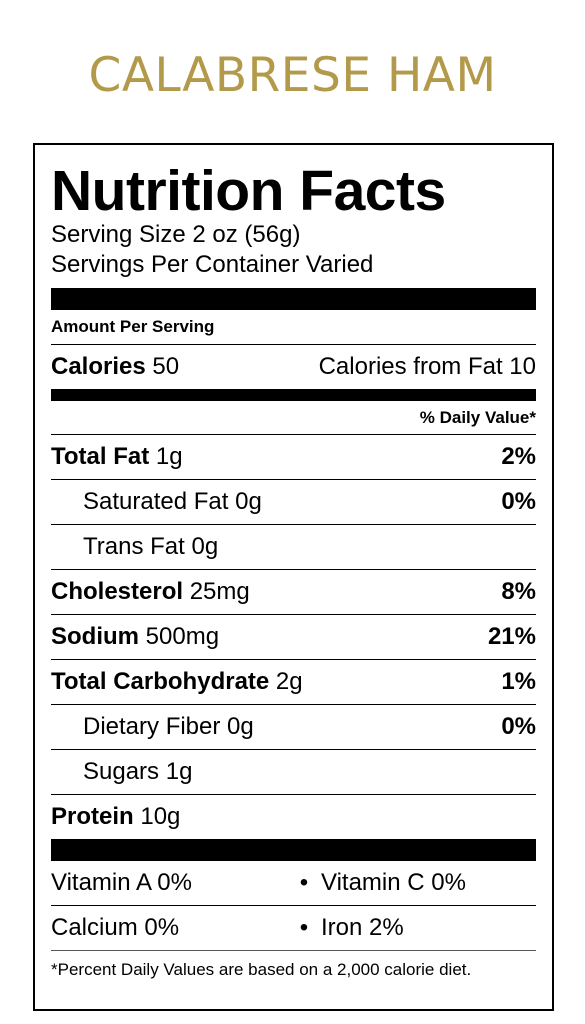 The width and height of the screenshot is (585, 1024). I want to click on nutrient-row: Total Fat 1g 2%, so click(293, 457).